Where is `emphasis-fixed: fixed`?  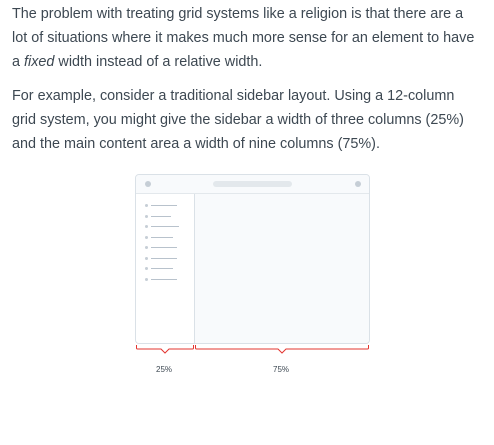
emphasis-fixed: fixed is located at coordinates (39, 62).